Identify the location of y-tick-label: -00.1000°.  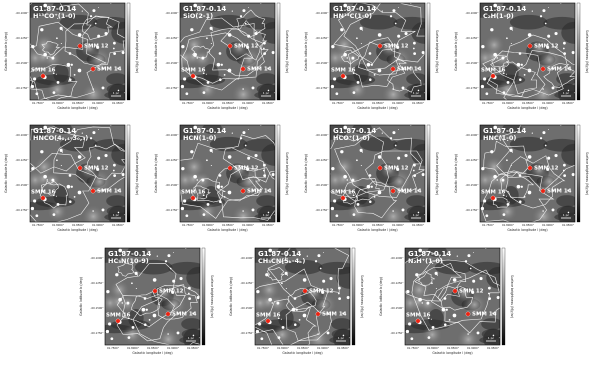
(248, 258).